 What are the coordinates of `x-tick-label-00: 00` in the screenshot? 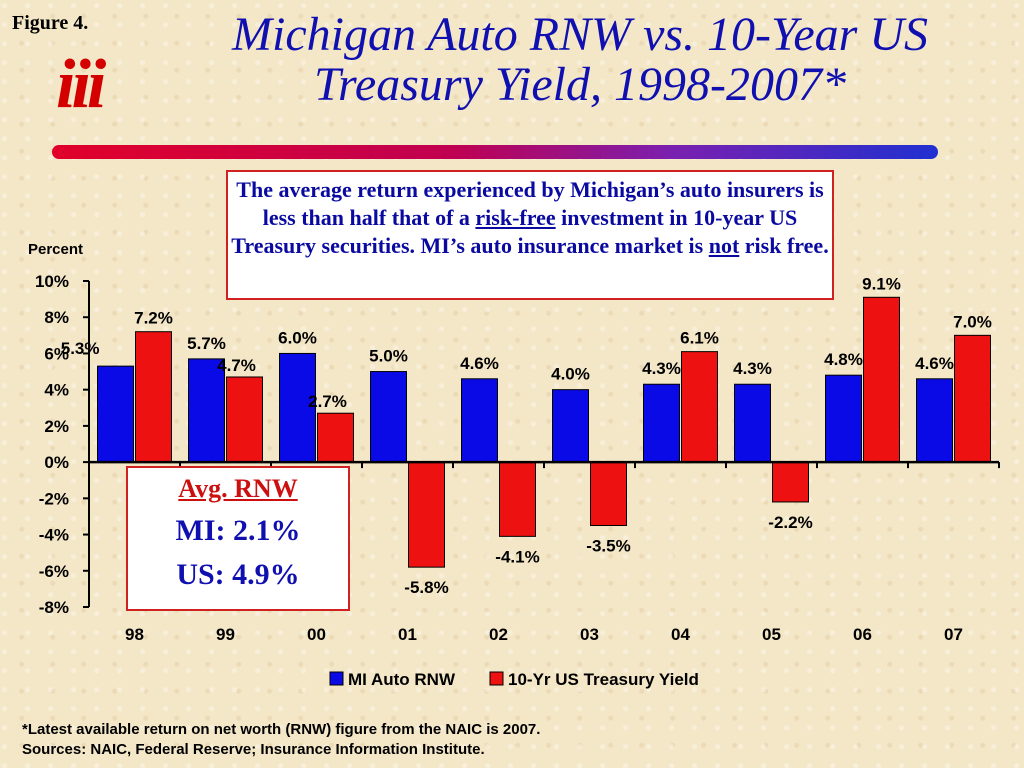 It's located at (316, 634).